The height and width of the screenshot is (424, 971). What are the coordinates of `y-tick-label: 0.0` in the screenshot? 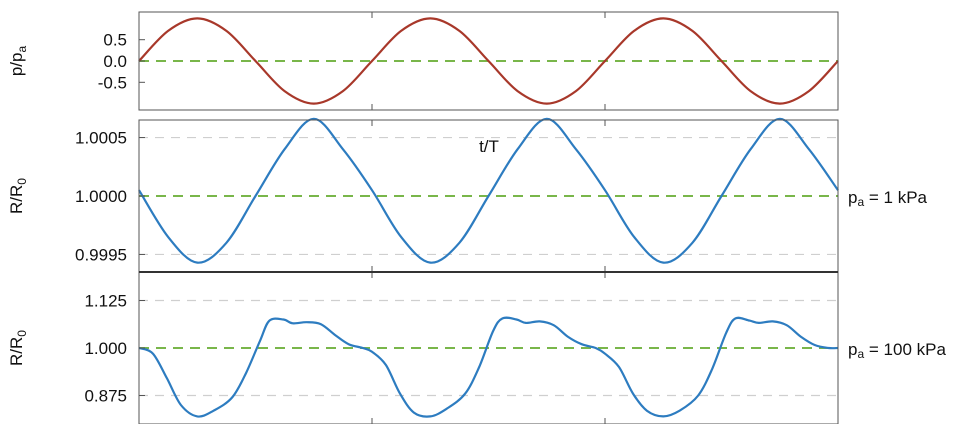 It's located at (115, 61).